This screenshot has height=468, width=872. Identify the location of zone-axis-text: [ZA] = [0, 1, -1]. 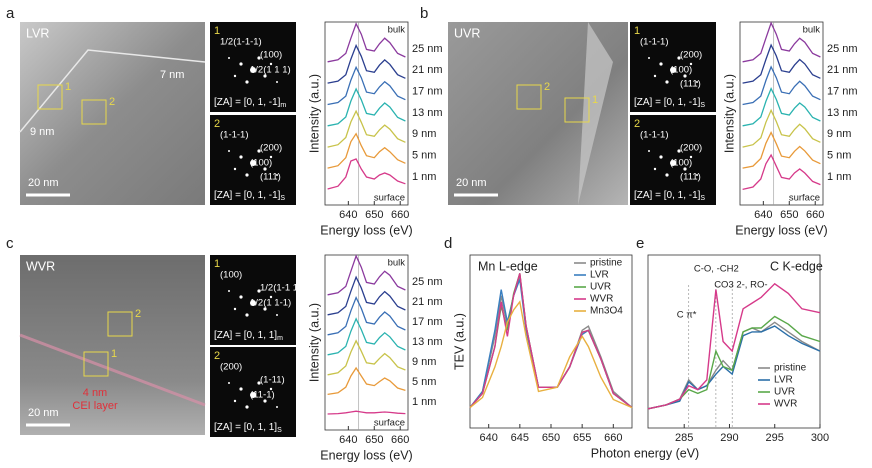
(667, 102).